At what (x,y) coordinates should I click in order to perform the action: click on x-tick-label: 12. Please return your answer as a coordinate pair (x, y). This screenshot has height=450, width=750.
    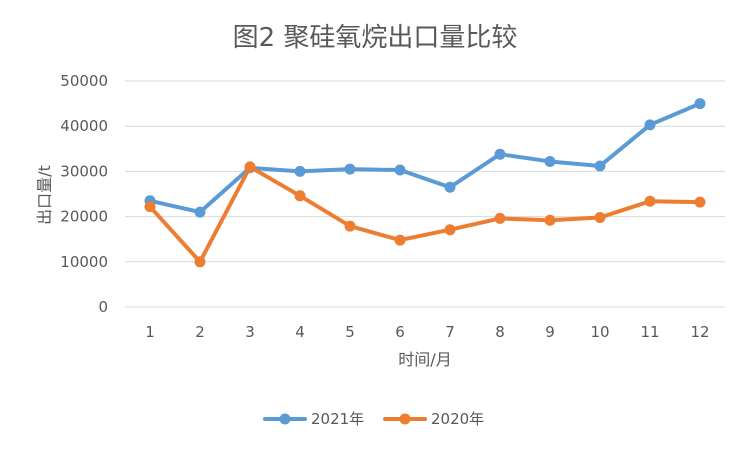
    Looking at the image, I should click on (699, 332).